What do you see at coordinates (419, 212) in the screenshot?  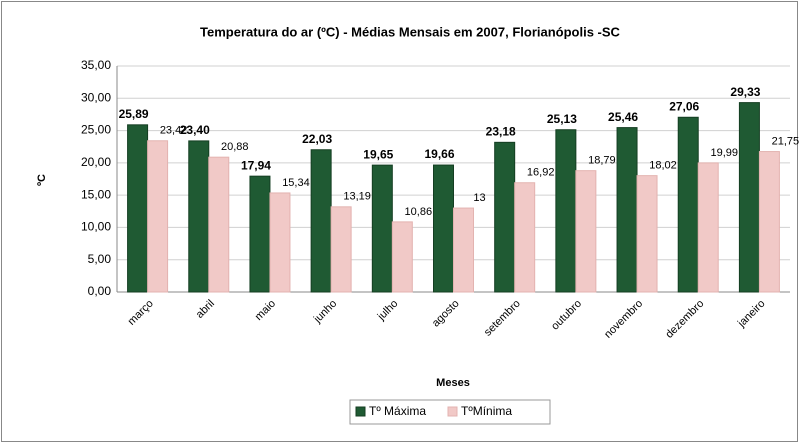 I see `data-label: 10,86` at bounding box center [419, 212].